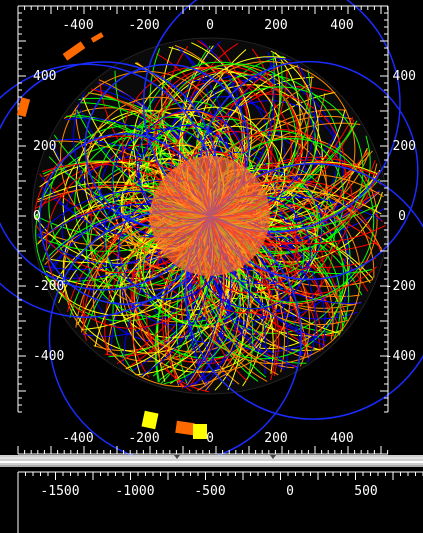  Describe the element at coordinates (404, 76) in the screenshot. I see `right-tick-label: 400` at that location.